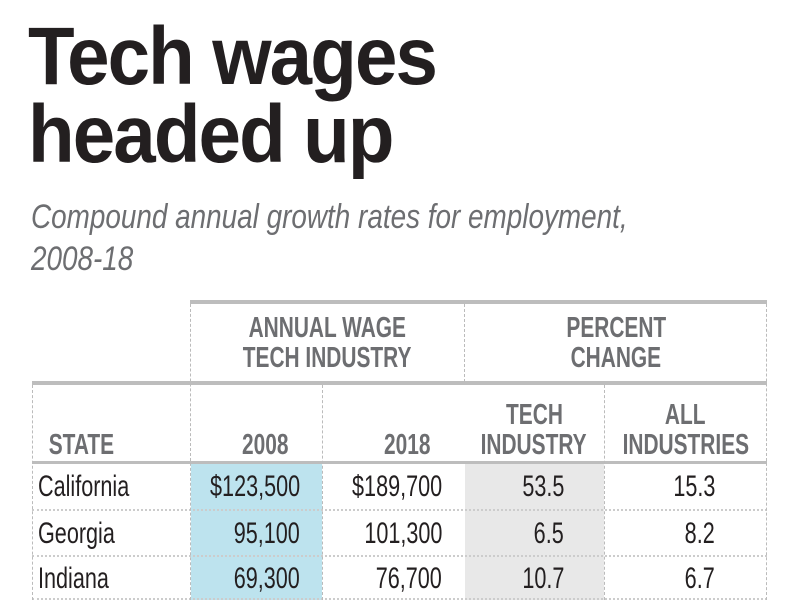 This screenshot has height=601, width=800. I want to click on highlight-2008-column, so click(256, 532).